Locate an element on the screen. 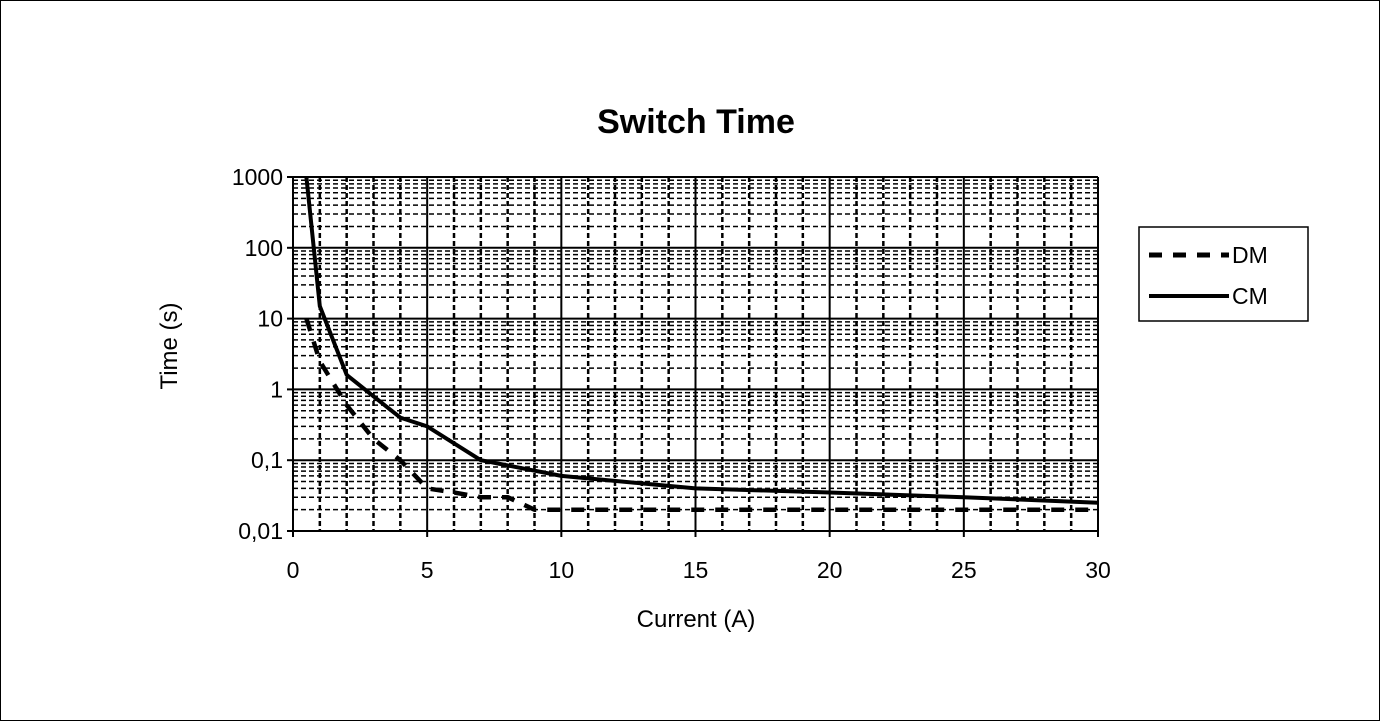 Image resolution: width=1380 pixels, height=722 pixels. y-tick-label: 1 is located at coordinates (276, 389).